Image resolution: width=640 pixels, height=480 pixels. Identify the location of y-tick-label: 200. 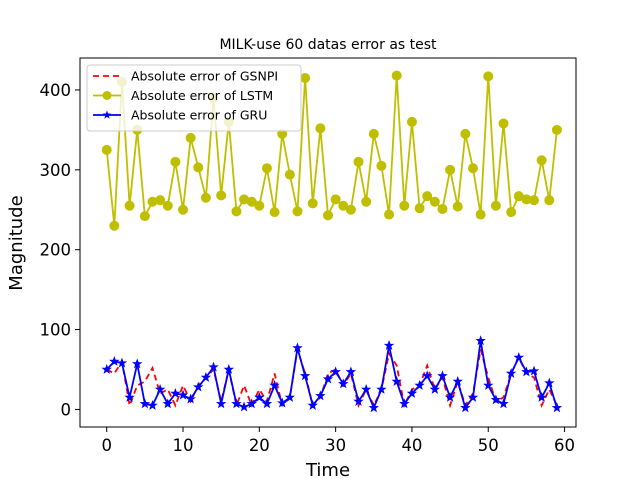
(56, 250).